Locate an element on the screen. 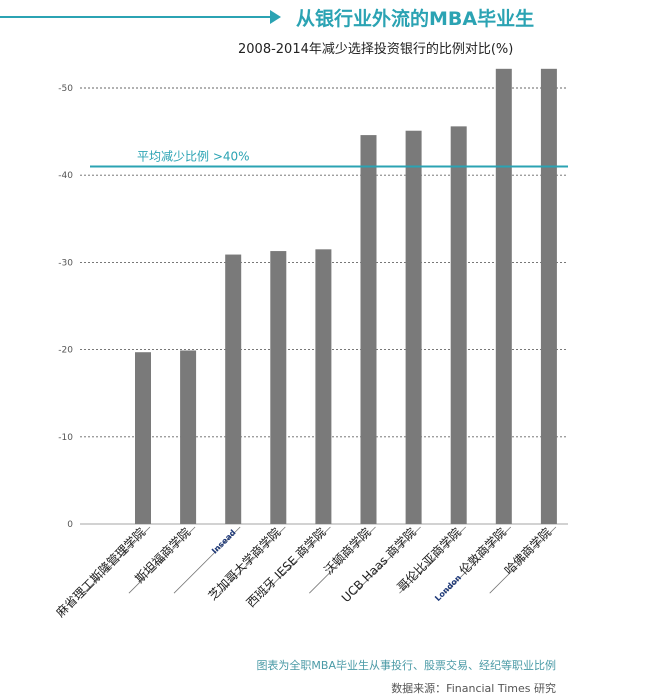 This screenshot has width=653, height=700. header-arrow-icon is located at coordinates (275, 17).